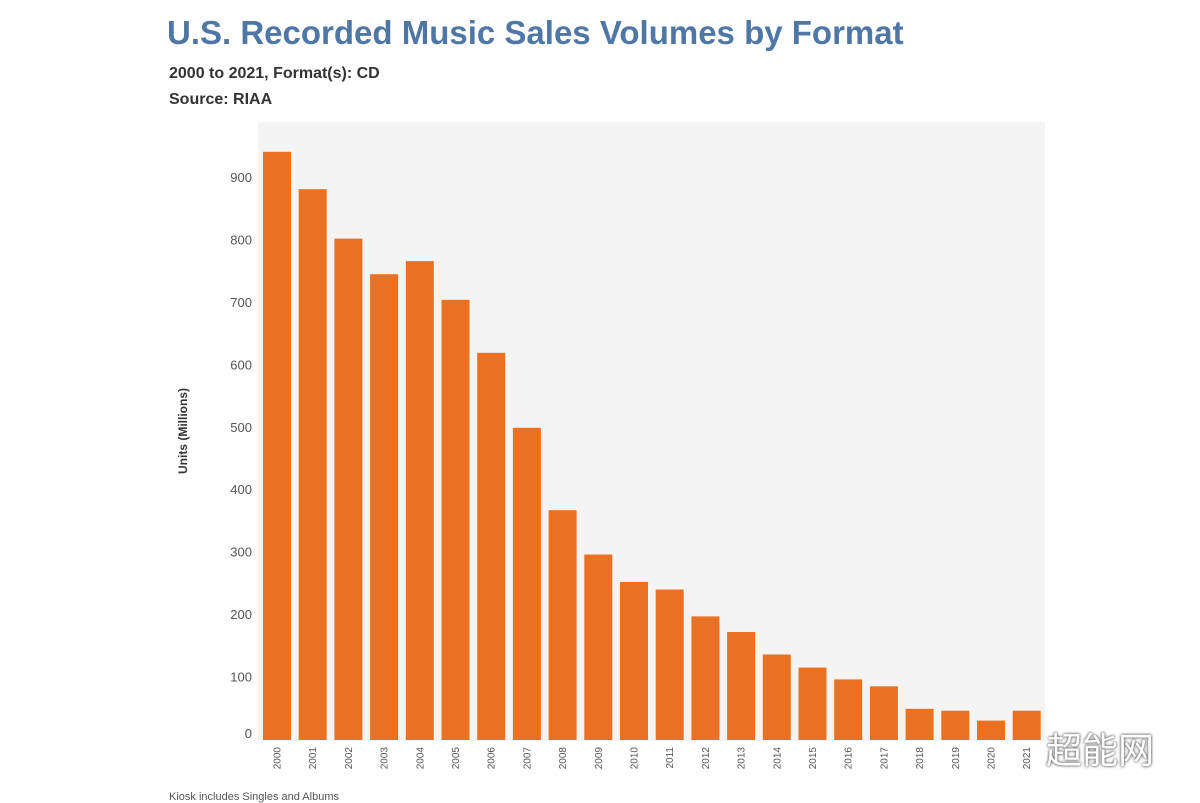 This screenshot has width=1200, height=803. I want to click on x-tick-label: 2017, so click(884, 758).